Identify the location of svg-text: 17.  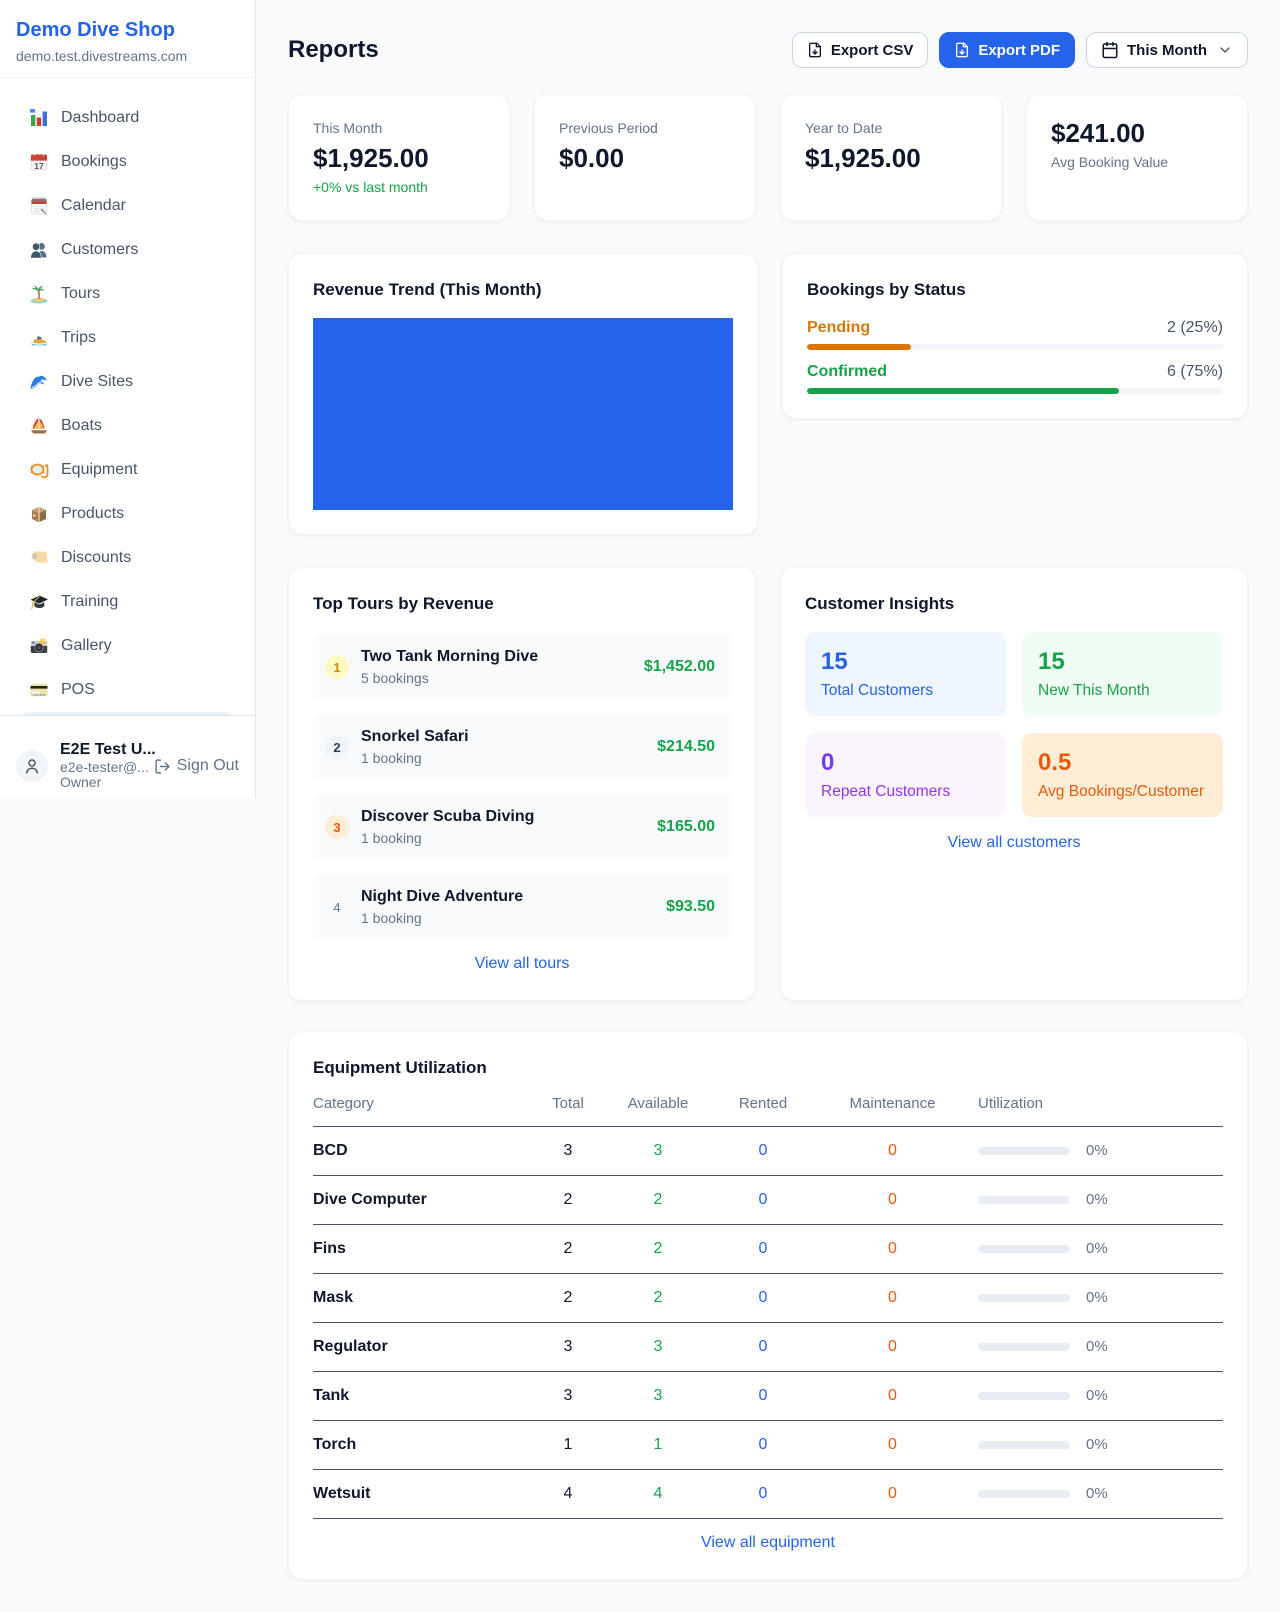
(39, 166).